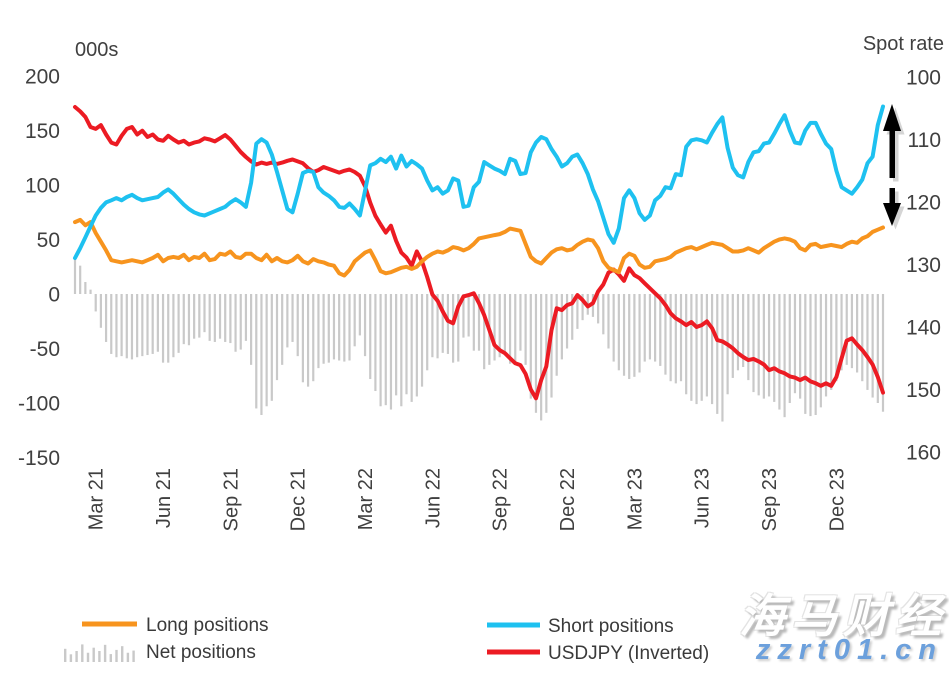 The width and height of the screenshot is (949, 677). Describe the element at coordinates (892, 141) in the screenshot. I see `up-arrow-icon` at that location.